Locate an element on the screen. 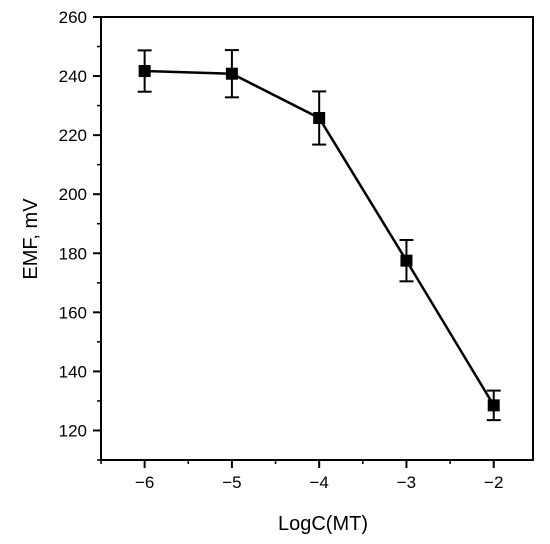  x-tick-label: −2 is located at coordinates (493, 482).